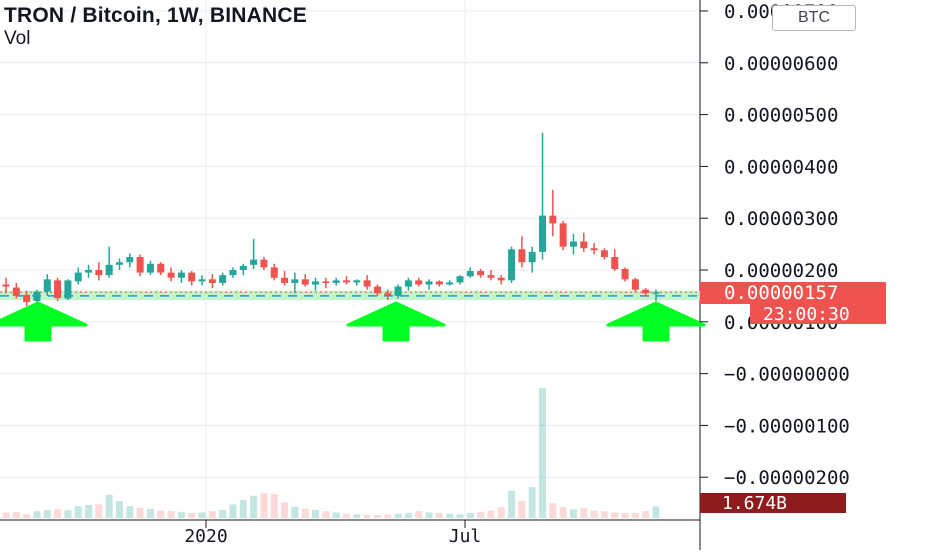  Describe the element at coordinates (787, 426) in the screenshot. I see `price-label: −0.00000100` at that location.